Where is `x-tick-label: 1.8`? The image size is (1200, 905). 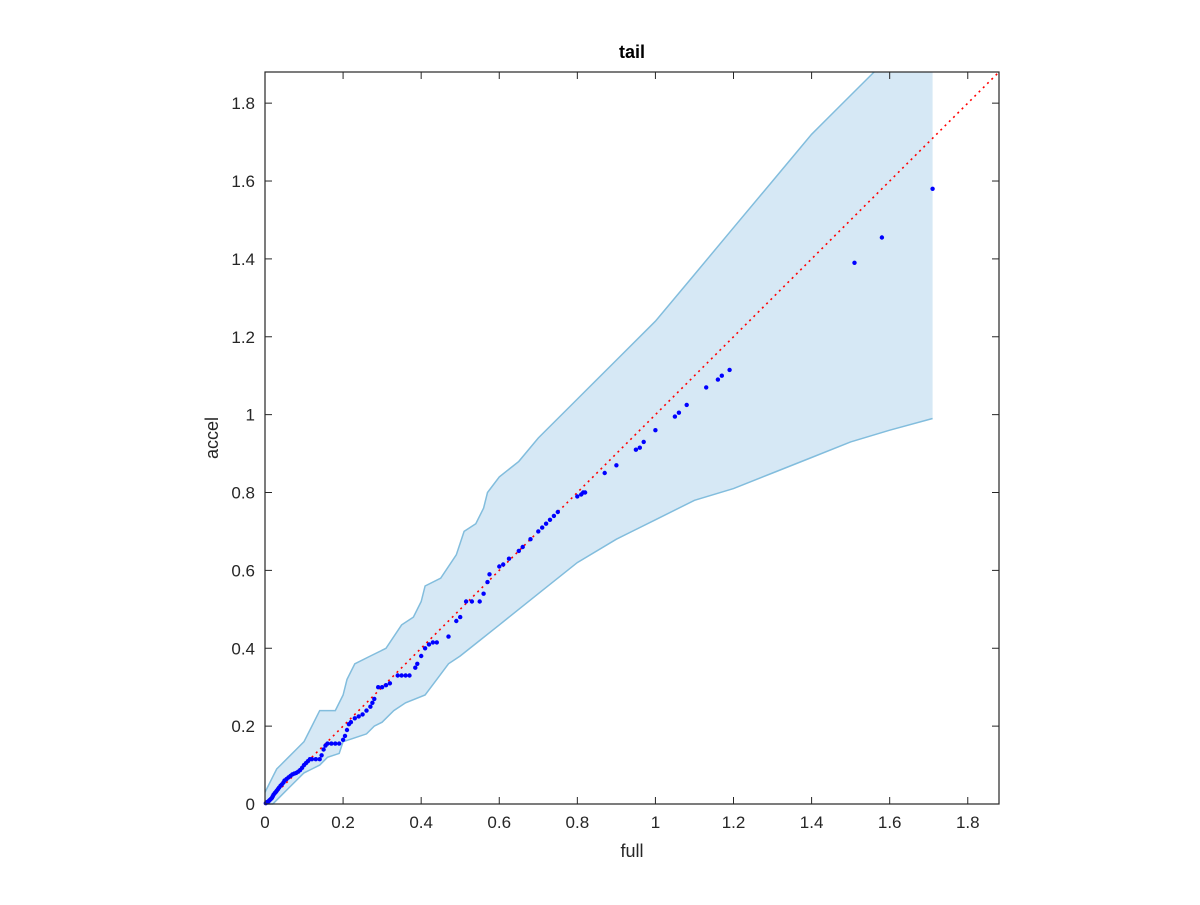 x-tick-label: 1.8 is located at coordinates (968, 822).